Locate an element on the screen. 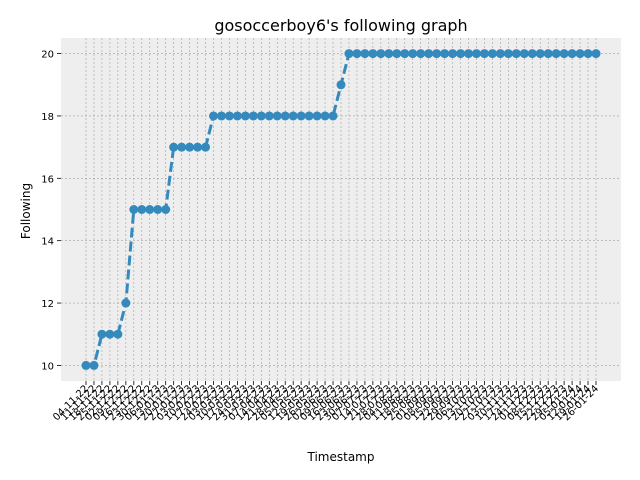  chart-title: gosoccerboy6's following graph is located at coordinates (340, 25).